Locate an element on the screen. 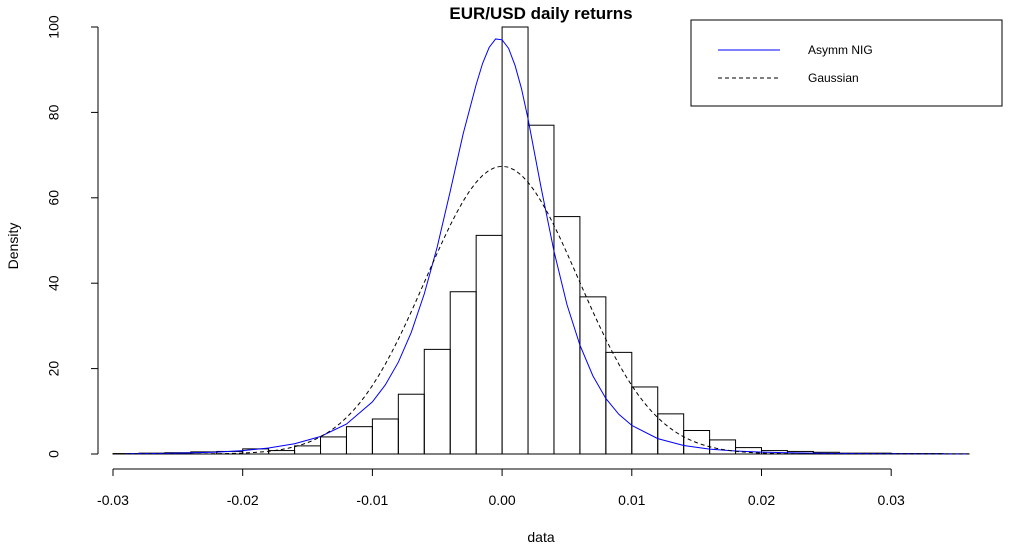 This screenshot has width=1024, height=549. y-tick-label: 0 is located at coordinates (54, 454).